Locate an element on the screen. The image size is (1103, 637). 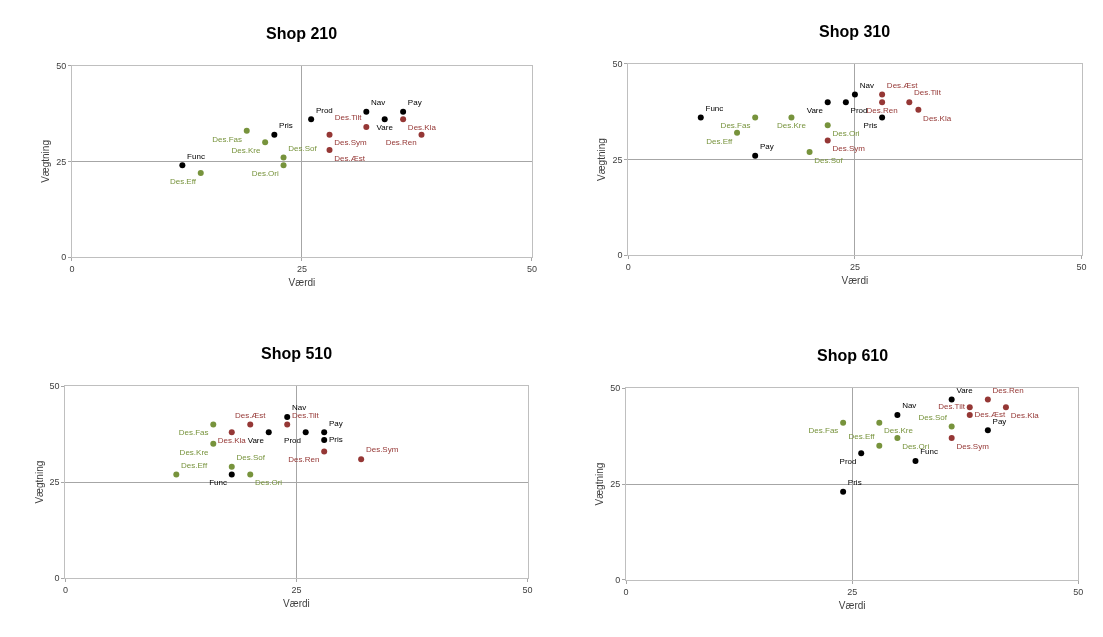
data-label: Des.Kre is located at coordinates (194, 452).